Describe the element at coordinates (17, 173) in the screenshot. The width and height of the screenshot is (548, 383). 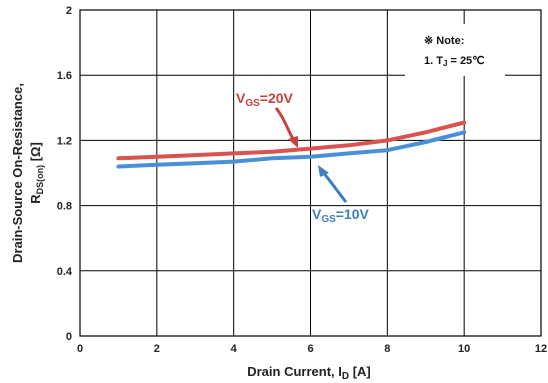
I see `y-axis-label-line1: Drain-Source On-Resistance,` at that location.